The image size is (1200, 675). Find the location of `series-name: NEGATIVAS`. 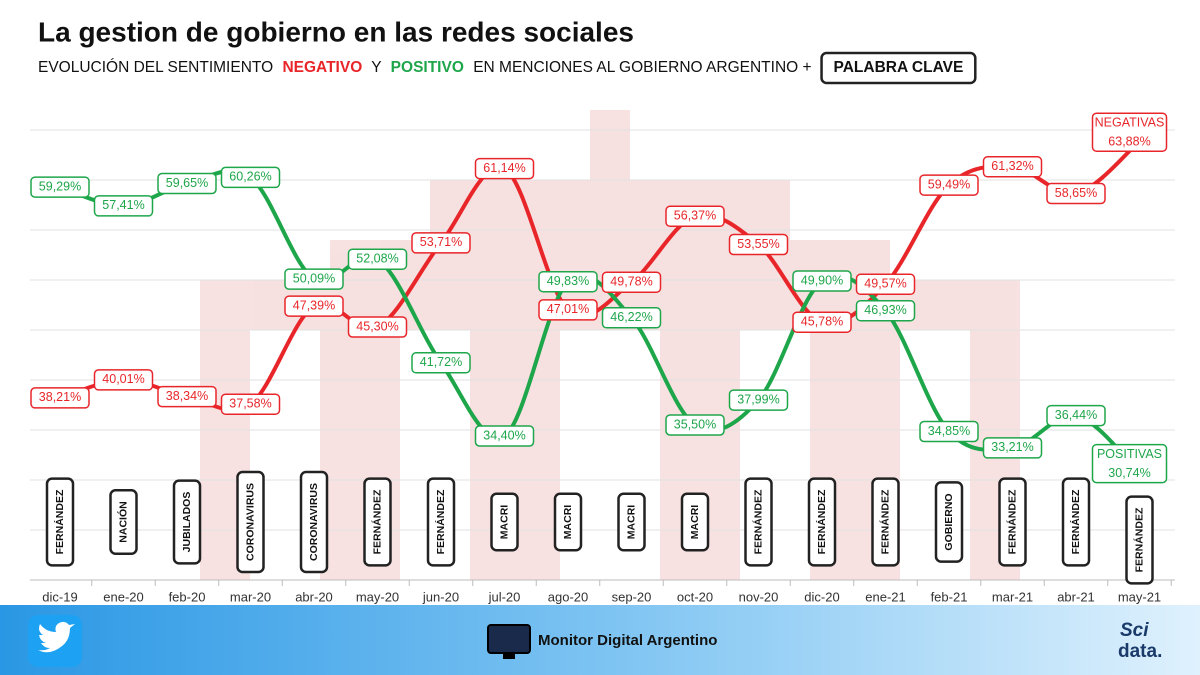

series-name: NEGATIVAS is located at coordinates (1130, 122).